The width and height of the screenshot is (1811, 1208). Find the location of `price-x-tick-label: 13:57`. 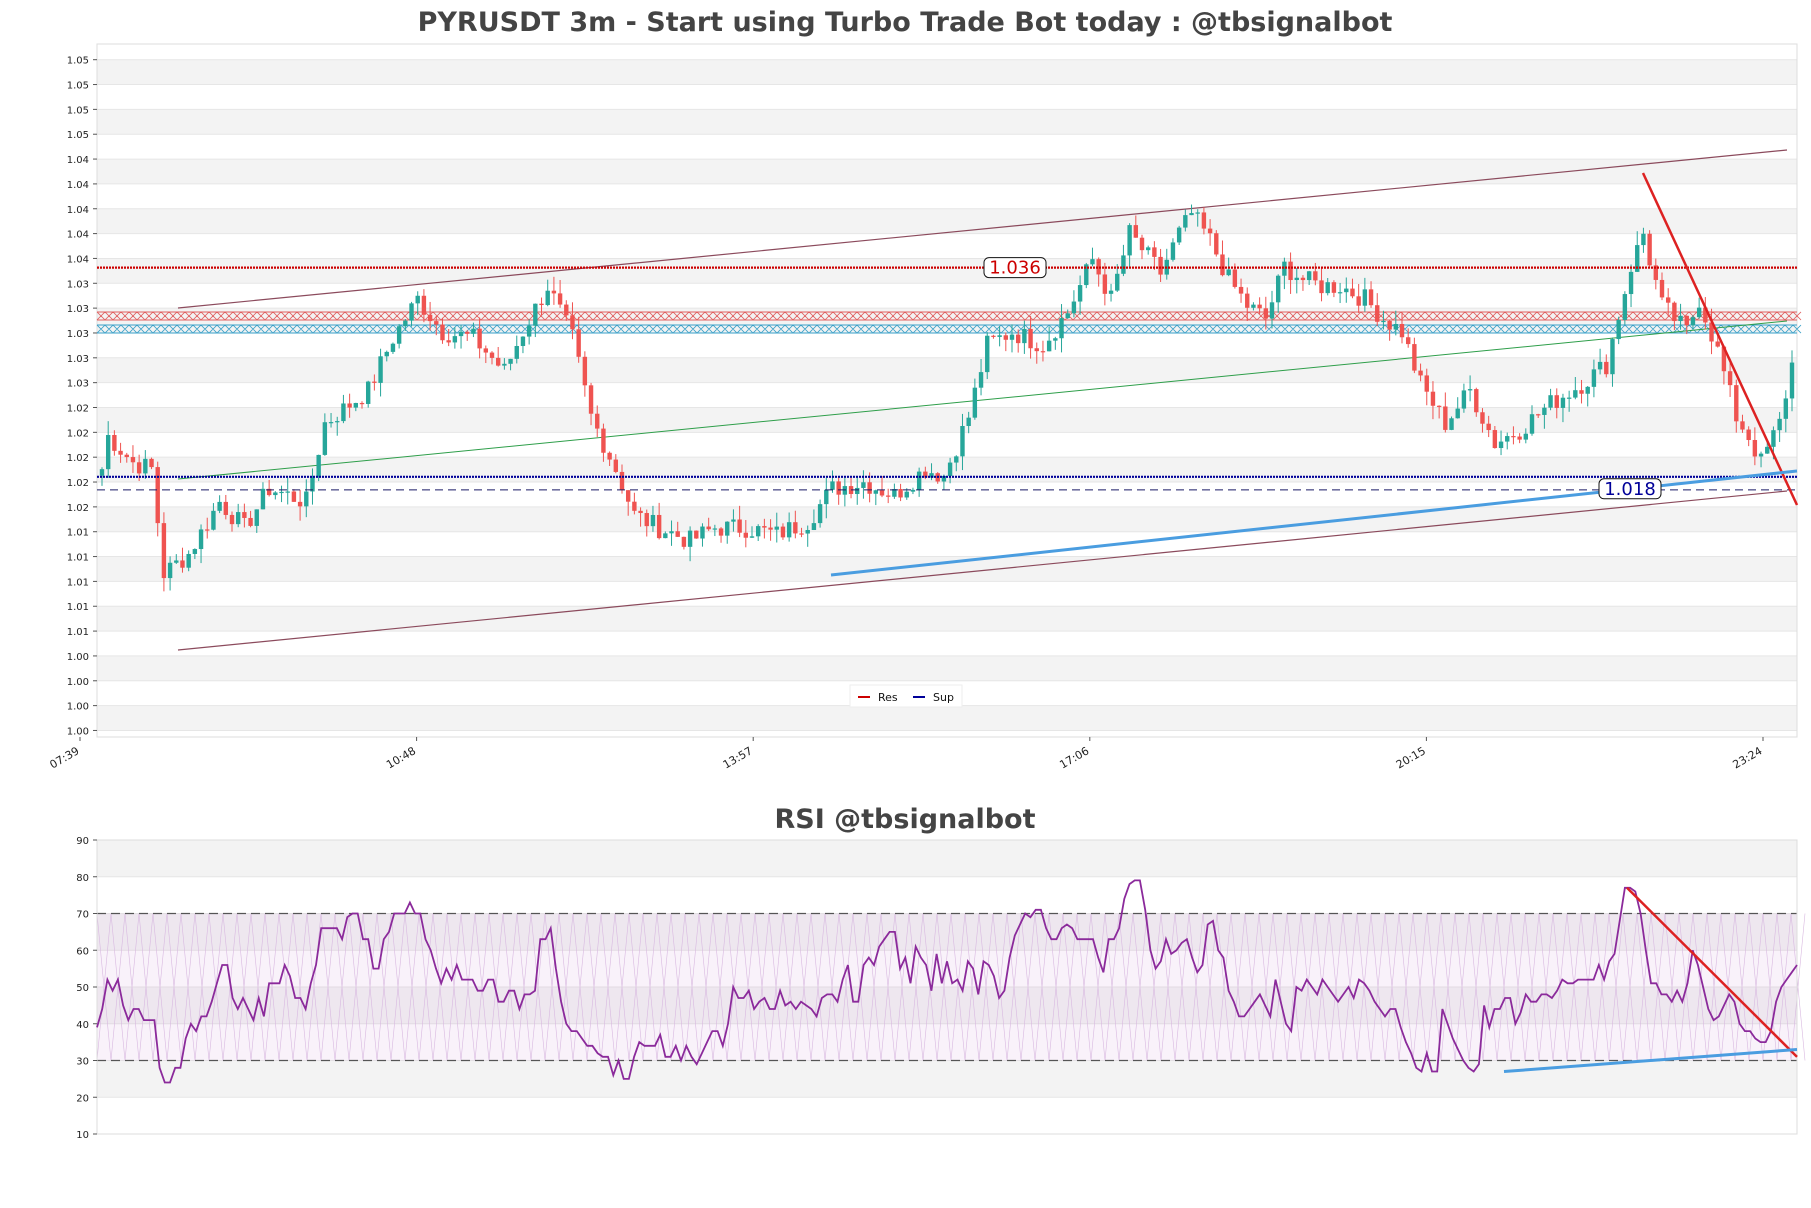

price-x-tick-label: 13:57 is located at coordinates (738, 757).